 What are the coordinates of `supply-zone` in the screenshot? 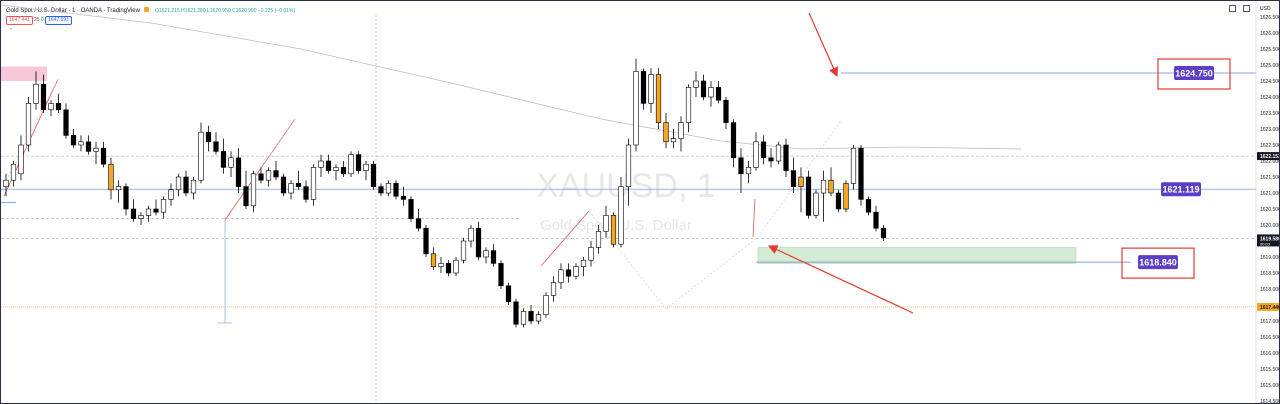 It's located at (24, 73).